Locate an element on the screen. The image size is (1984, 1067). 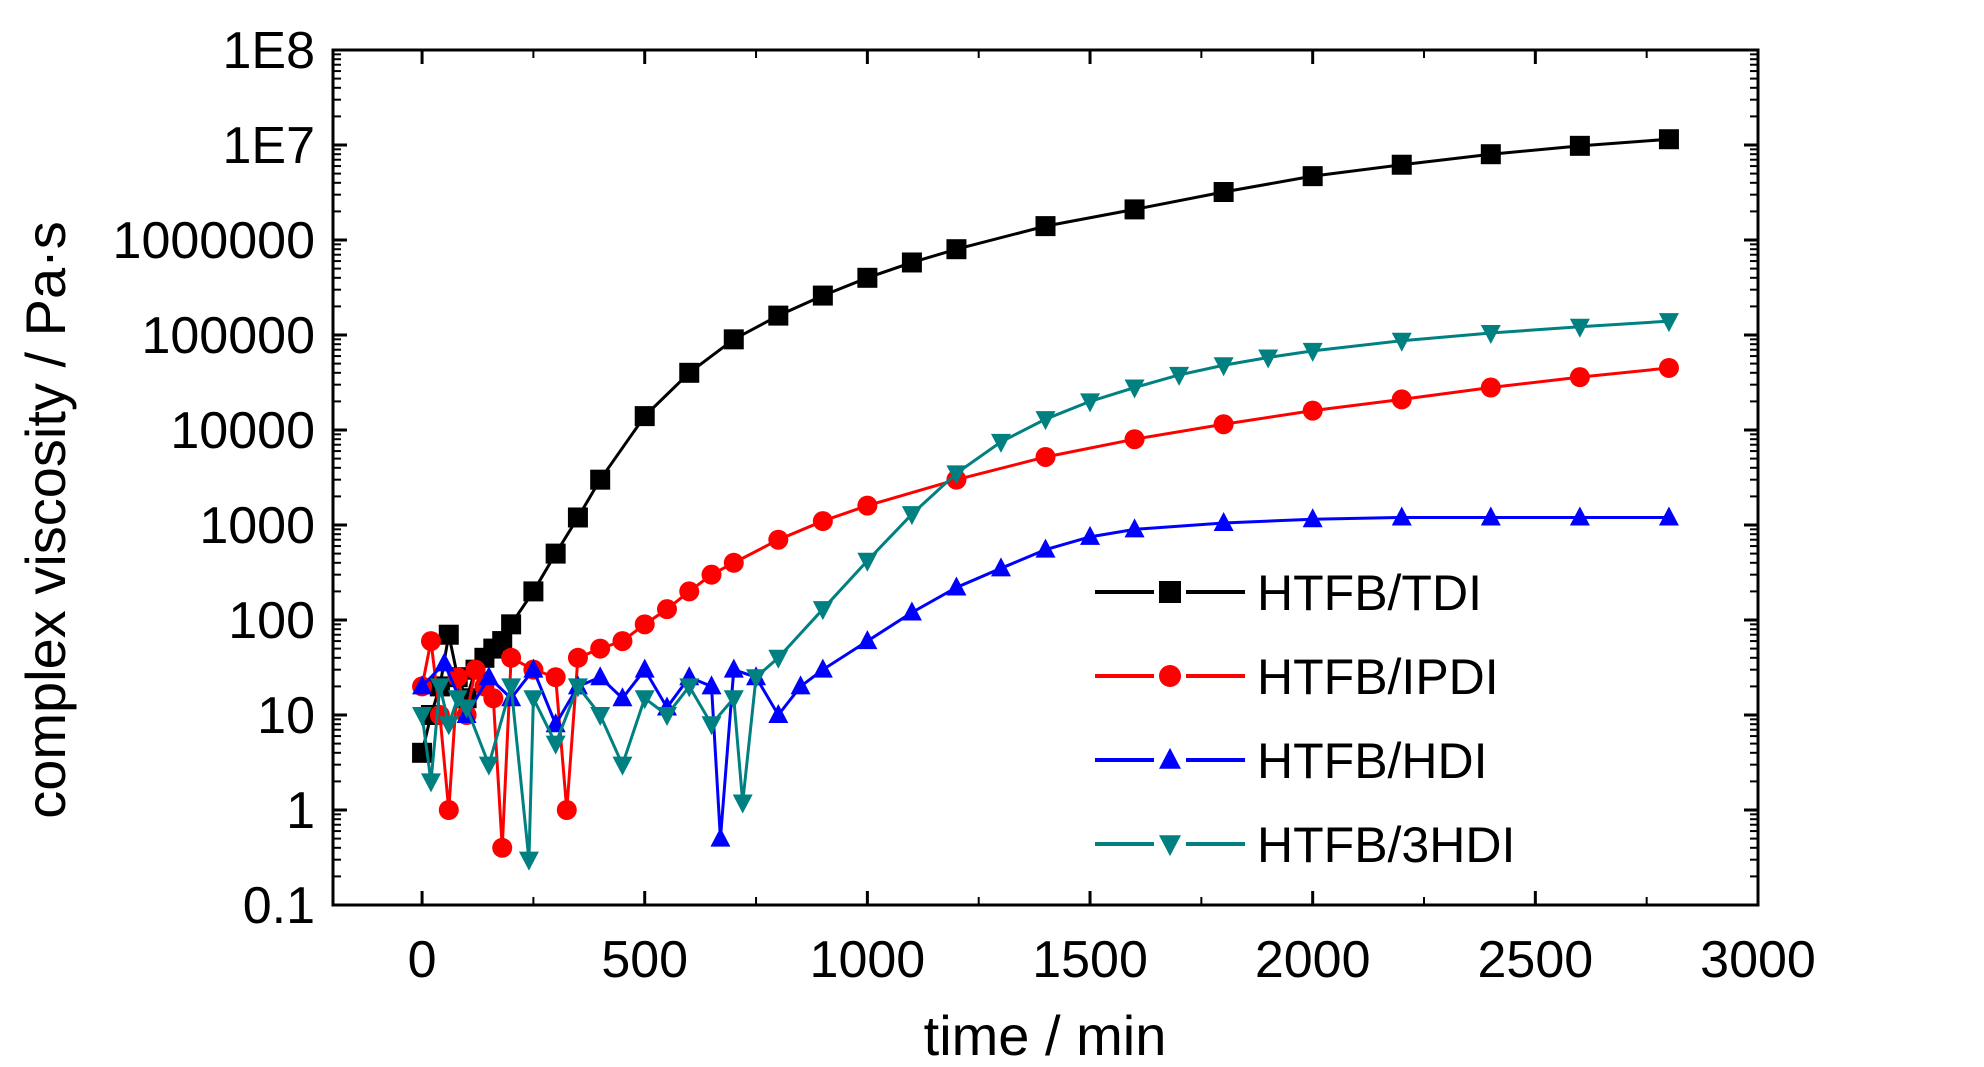
x-tick-label: 1500 is located at coordinates (1090, 960).